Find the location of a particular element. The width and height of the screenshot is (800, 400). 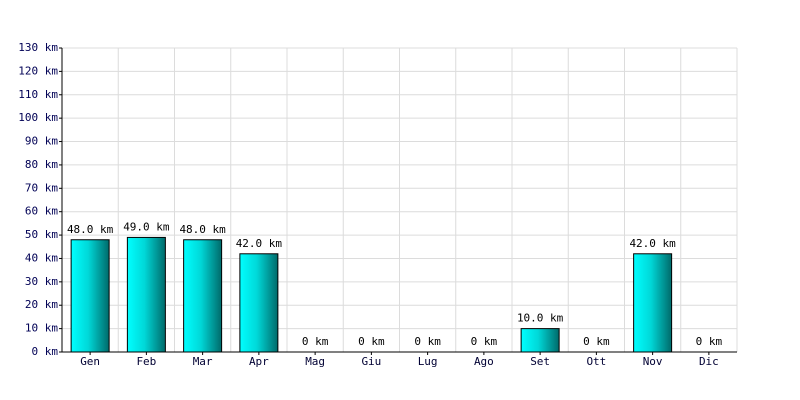

x-tick-label: Gen is located at coordinates (90, 361).